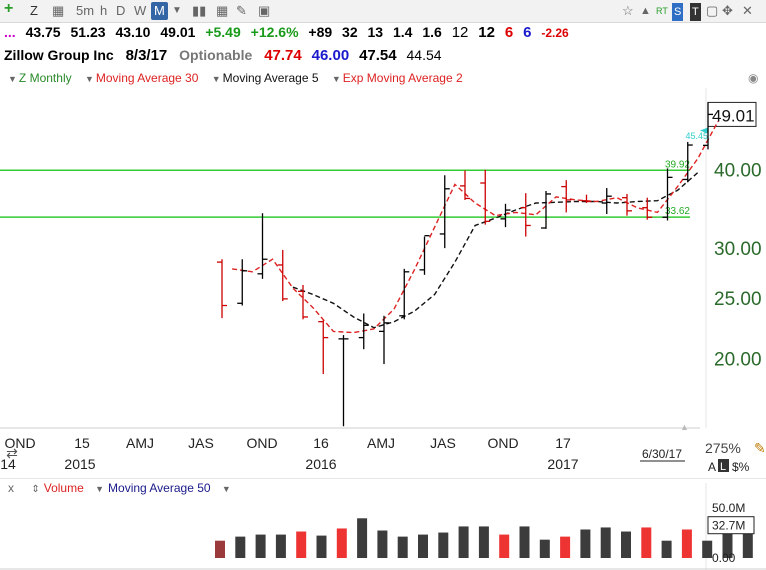 The width and height of the screenshot is (766, 570). Describe the element at coordinates (350, 32) in the screenshot. I see `stat-2: 32` at that location.